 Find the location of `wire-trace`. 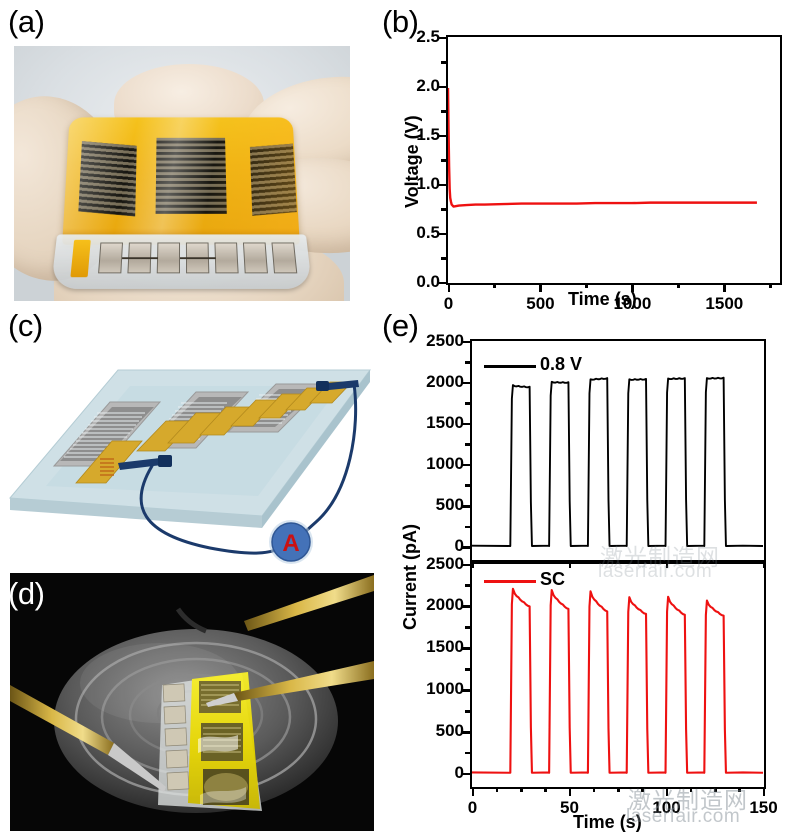

wire-trace is located at coordinates (140, 258).